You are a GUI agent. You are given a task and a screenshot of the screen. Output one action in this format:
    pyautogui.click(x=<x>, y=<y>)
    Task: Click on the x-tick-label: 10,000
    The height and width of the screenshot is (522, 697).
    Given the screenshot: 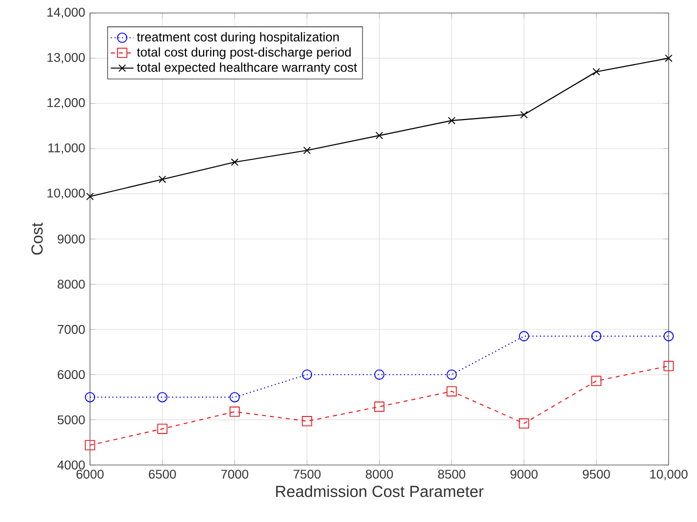 What is the action you would take?
    pyautogui.click(x=669, y=475)
    